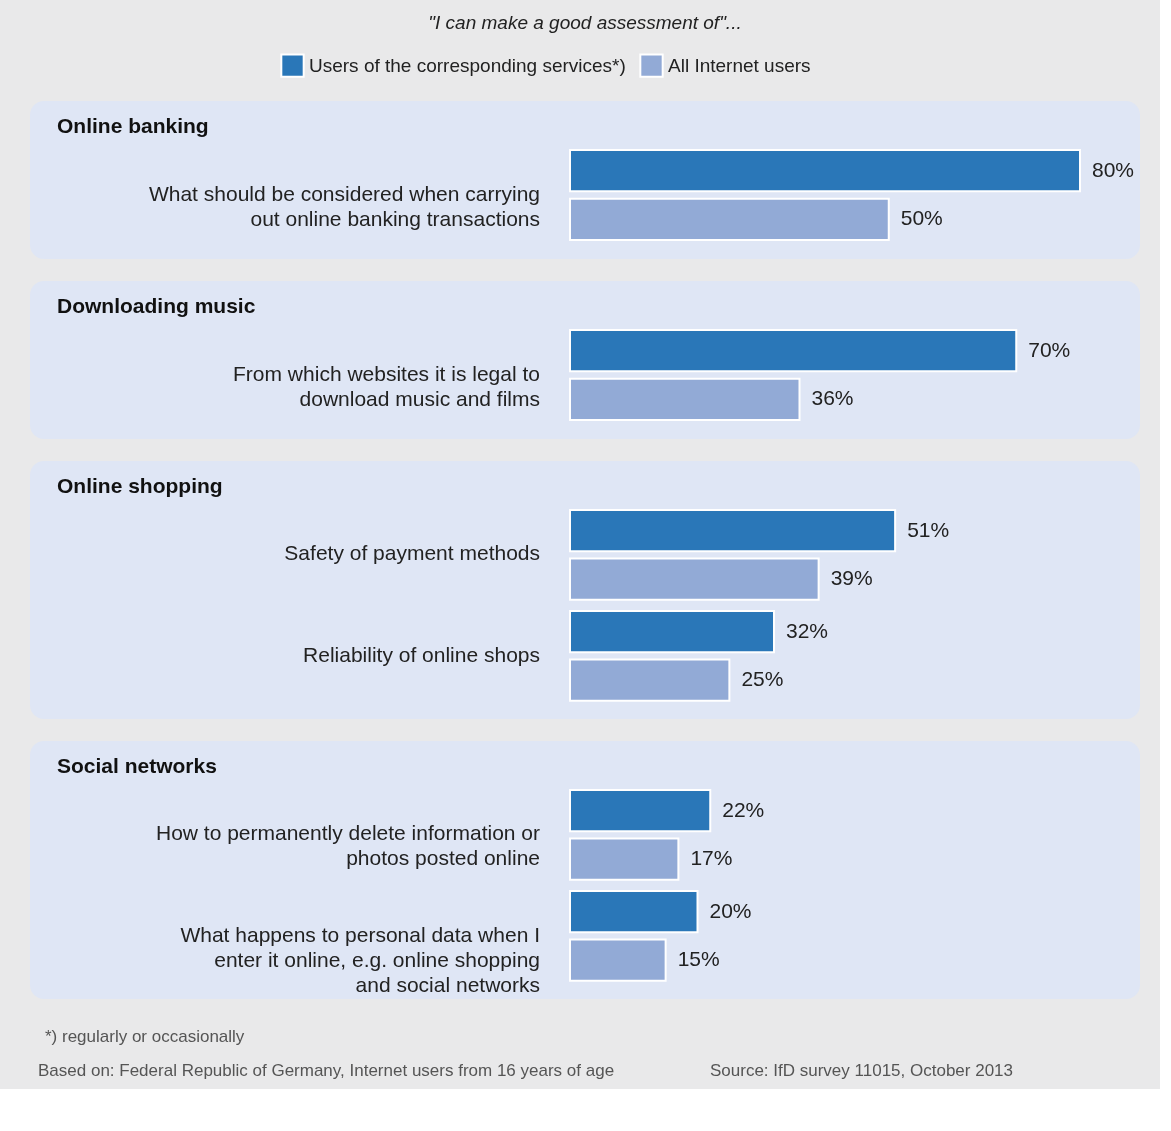 The height and width of the screenshot is (1131, 1171). What do you see at coordinates (360, 959) in the screenshot?
I see `y-tick-label: What happens to personal data when I enter it online, e.g. online shopping and social networks` at bounding box center [360, 959].